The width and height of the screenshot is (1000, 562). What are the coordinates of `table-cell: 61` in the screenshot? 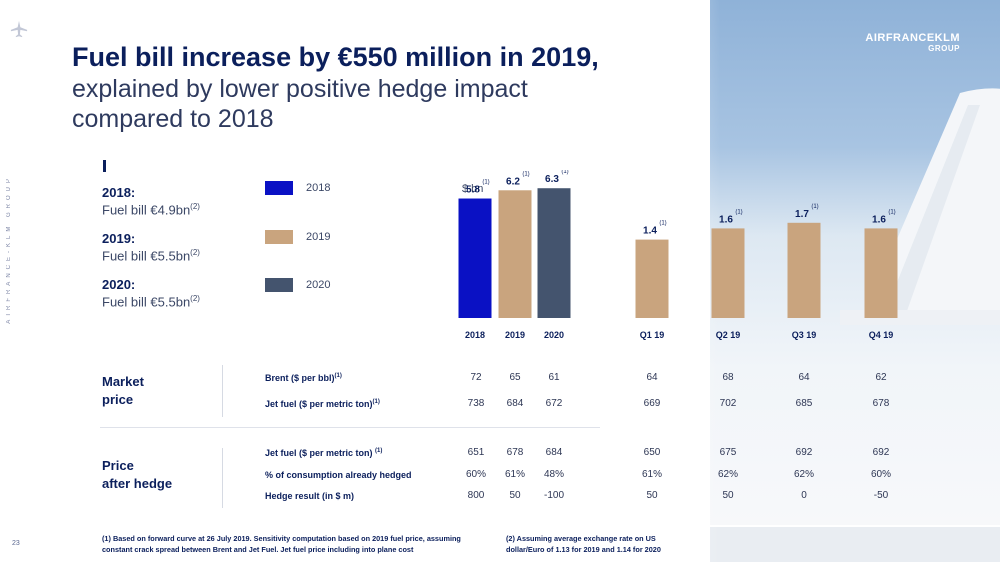 It's located at (554, 377).